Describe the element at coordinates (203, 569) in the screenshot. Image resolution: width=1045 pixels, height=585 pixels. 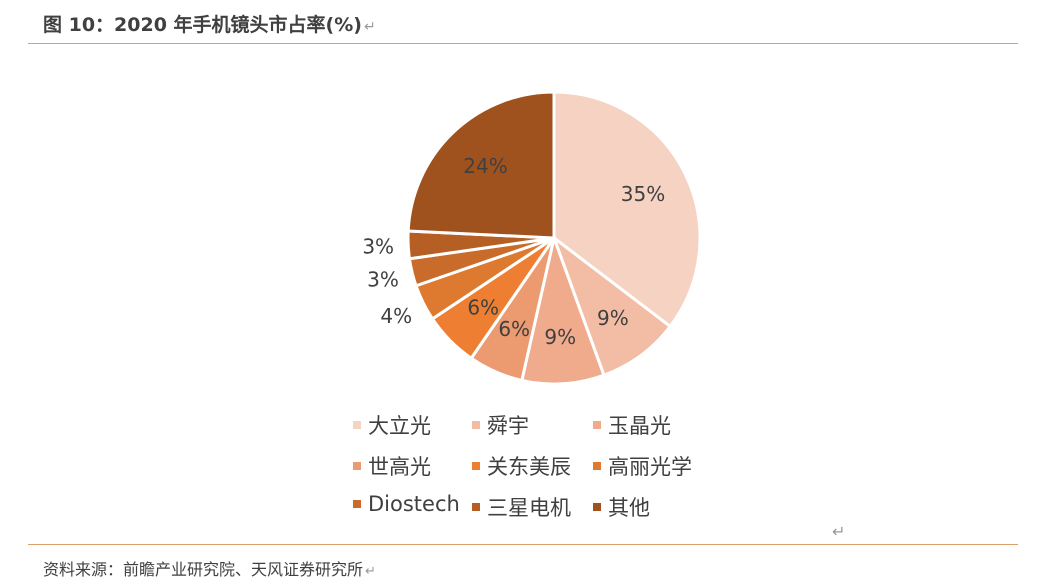
I see `source-text: 资料来源：前瞻产业研究院、天风证券研究所` at that location.